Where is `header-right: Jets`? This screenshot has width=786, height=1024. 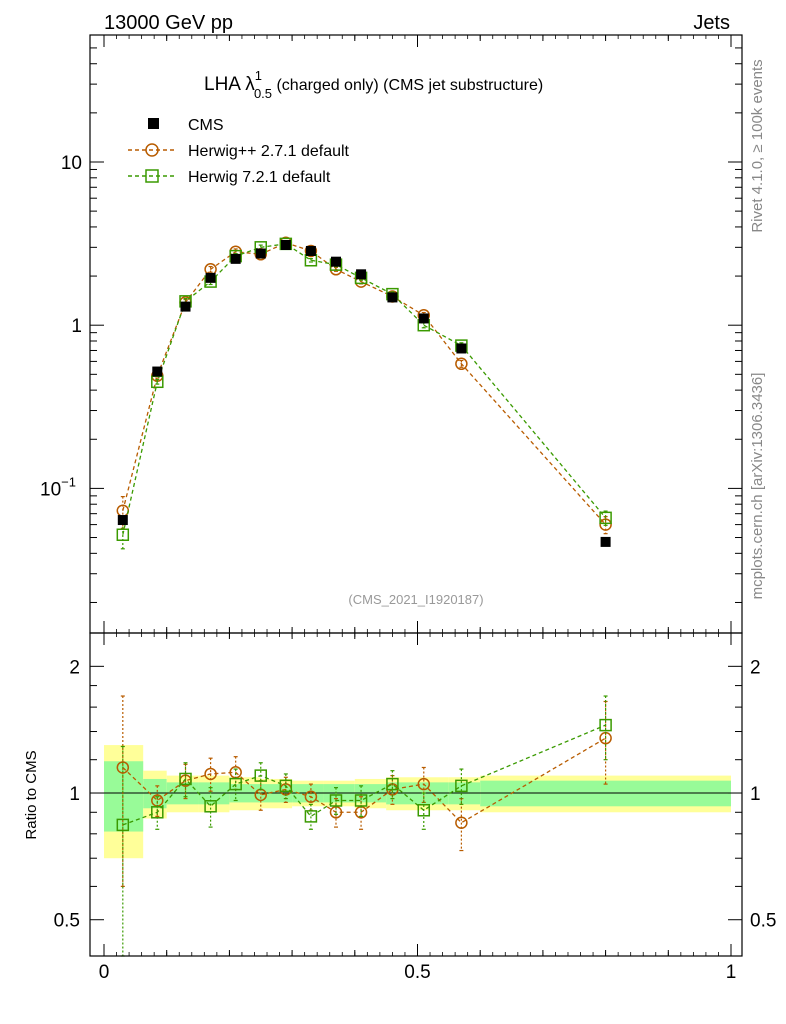 header-right: Jets is located at coordinates (711, 23).